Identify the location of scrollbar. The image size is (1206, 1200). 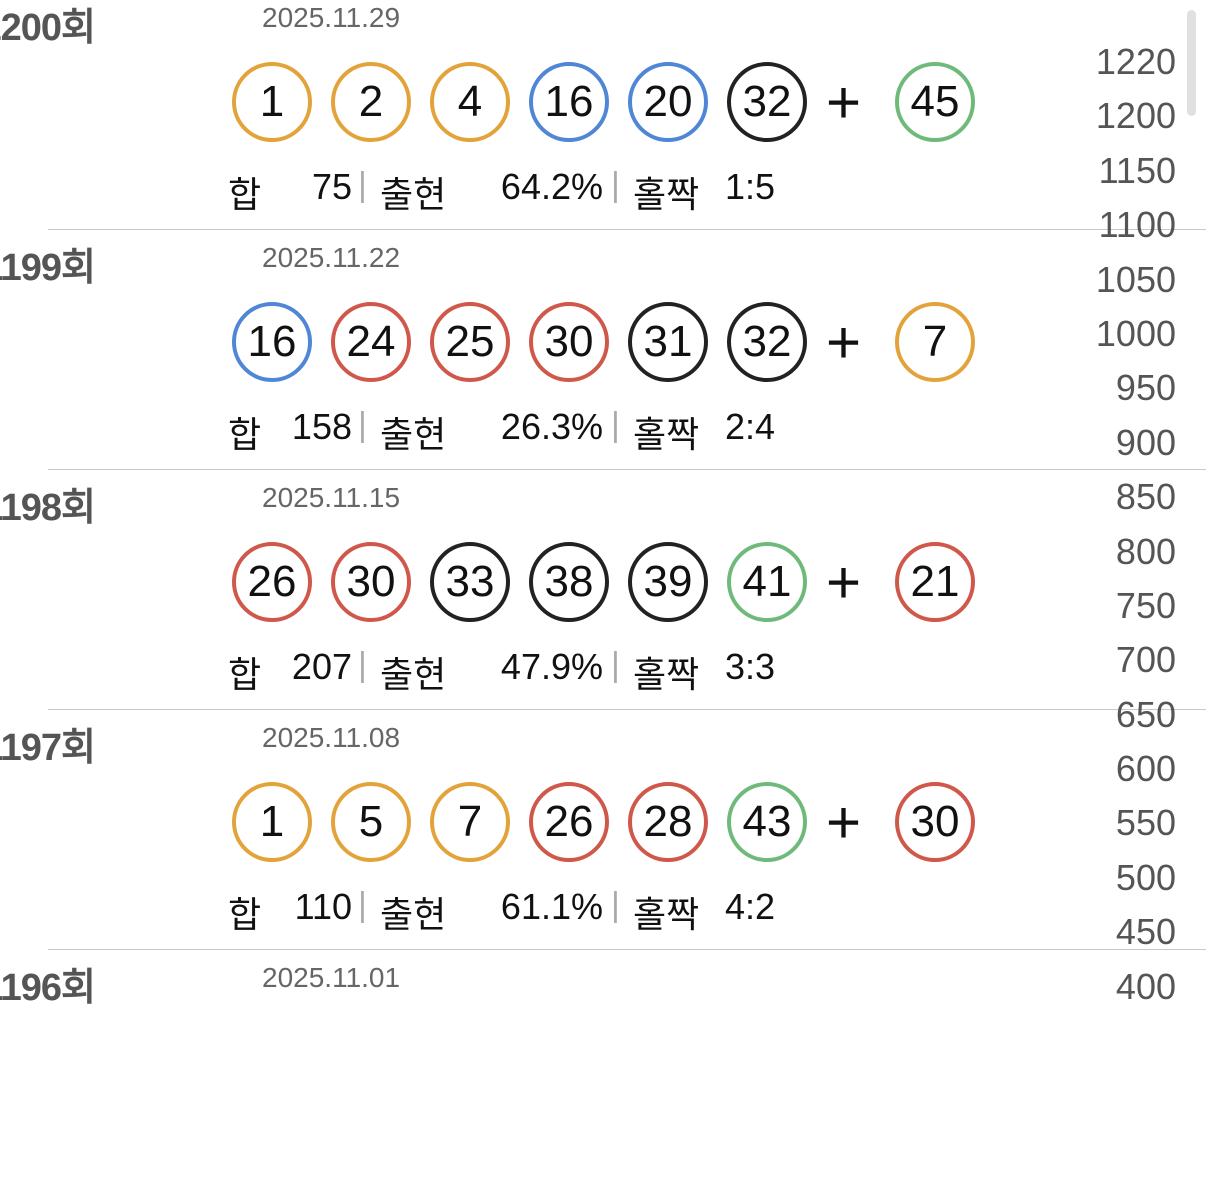
(1191, 63).